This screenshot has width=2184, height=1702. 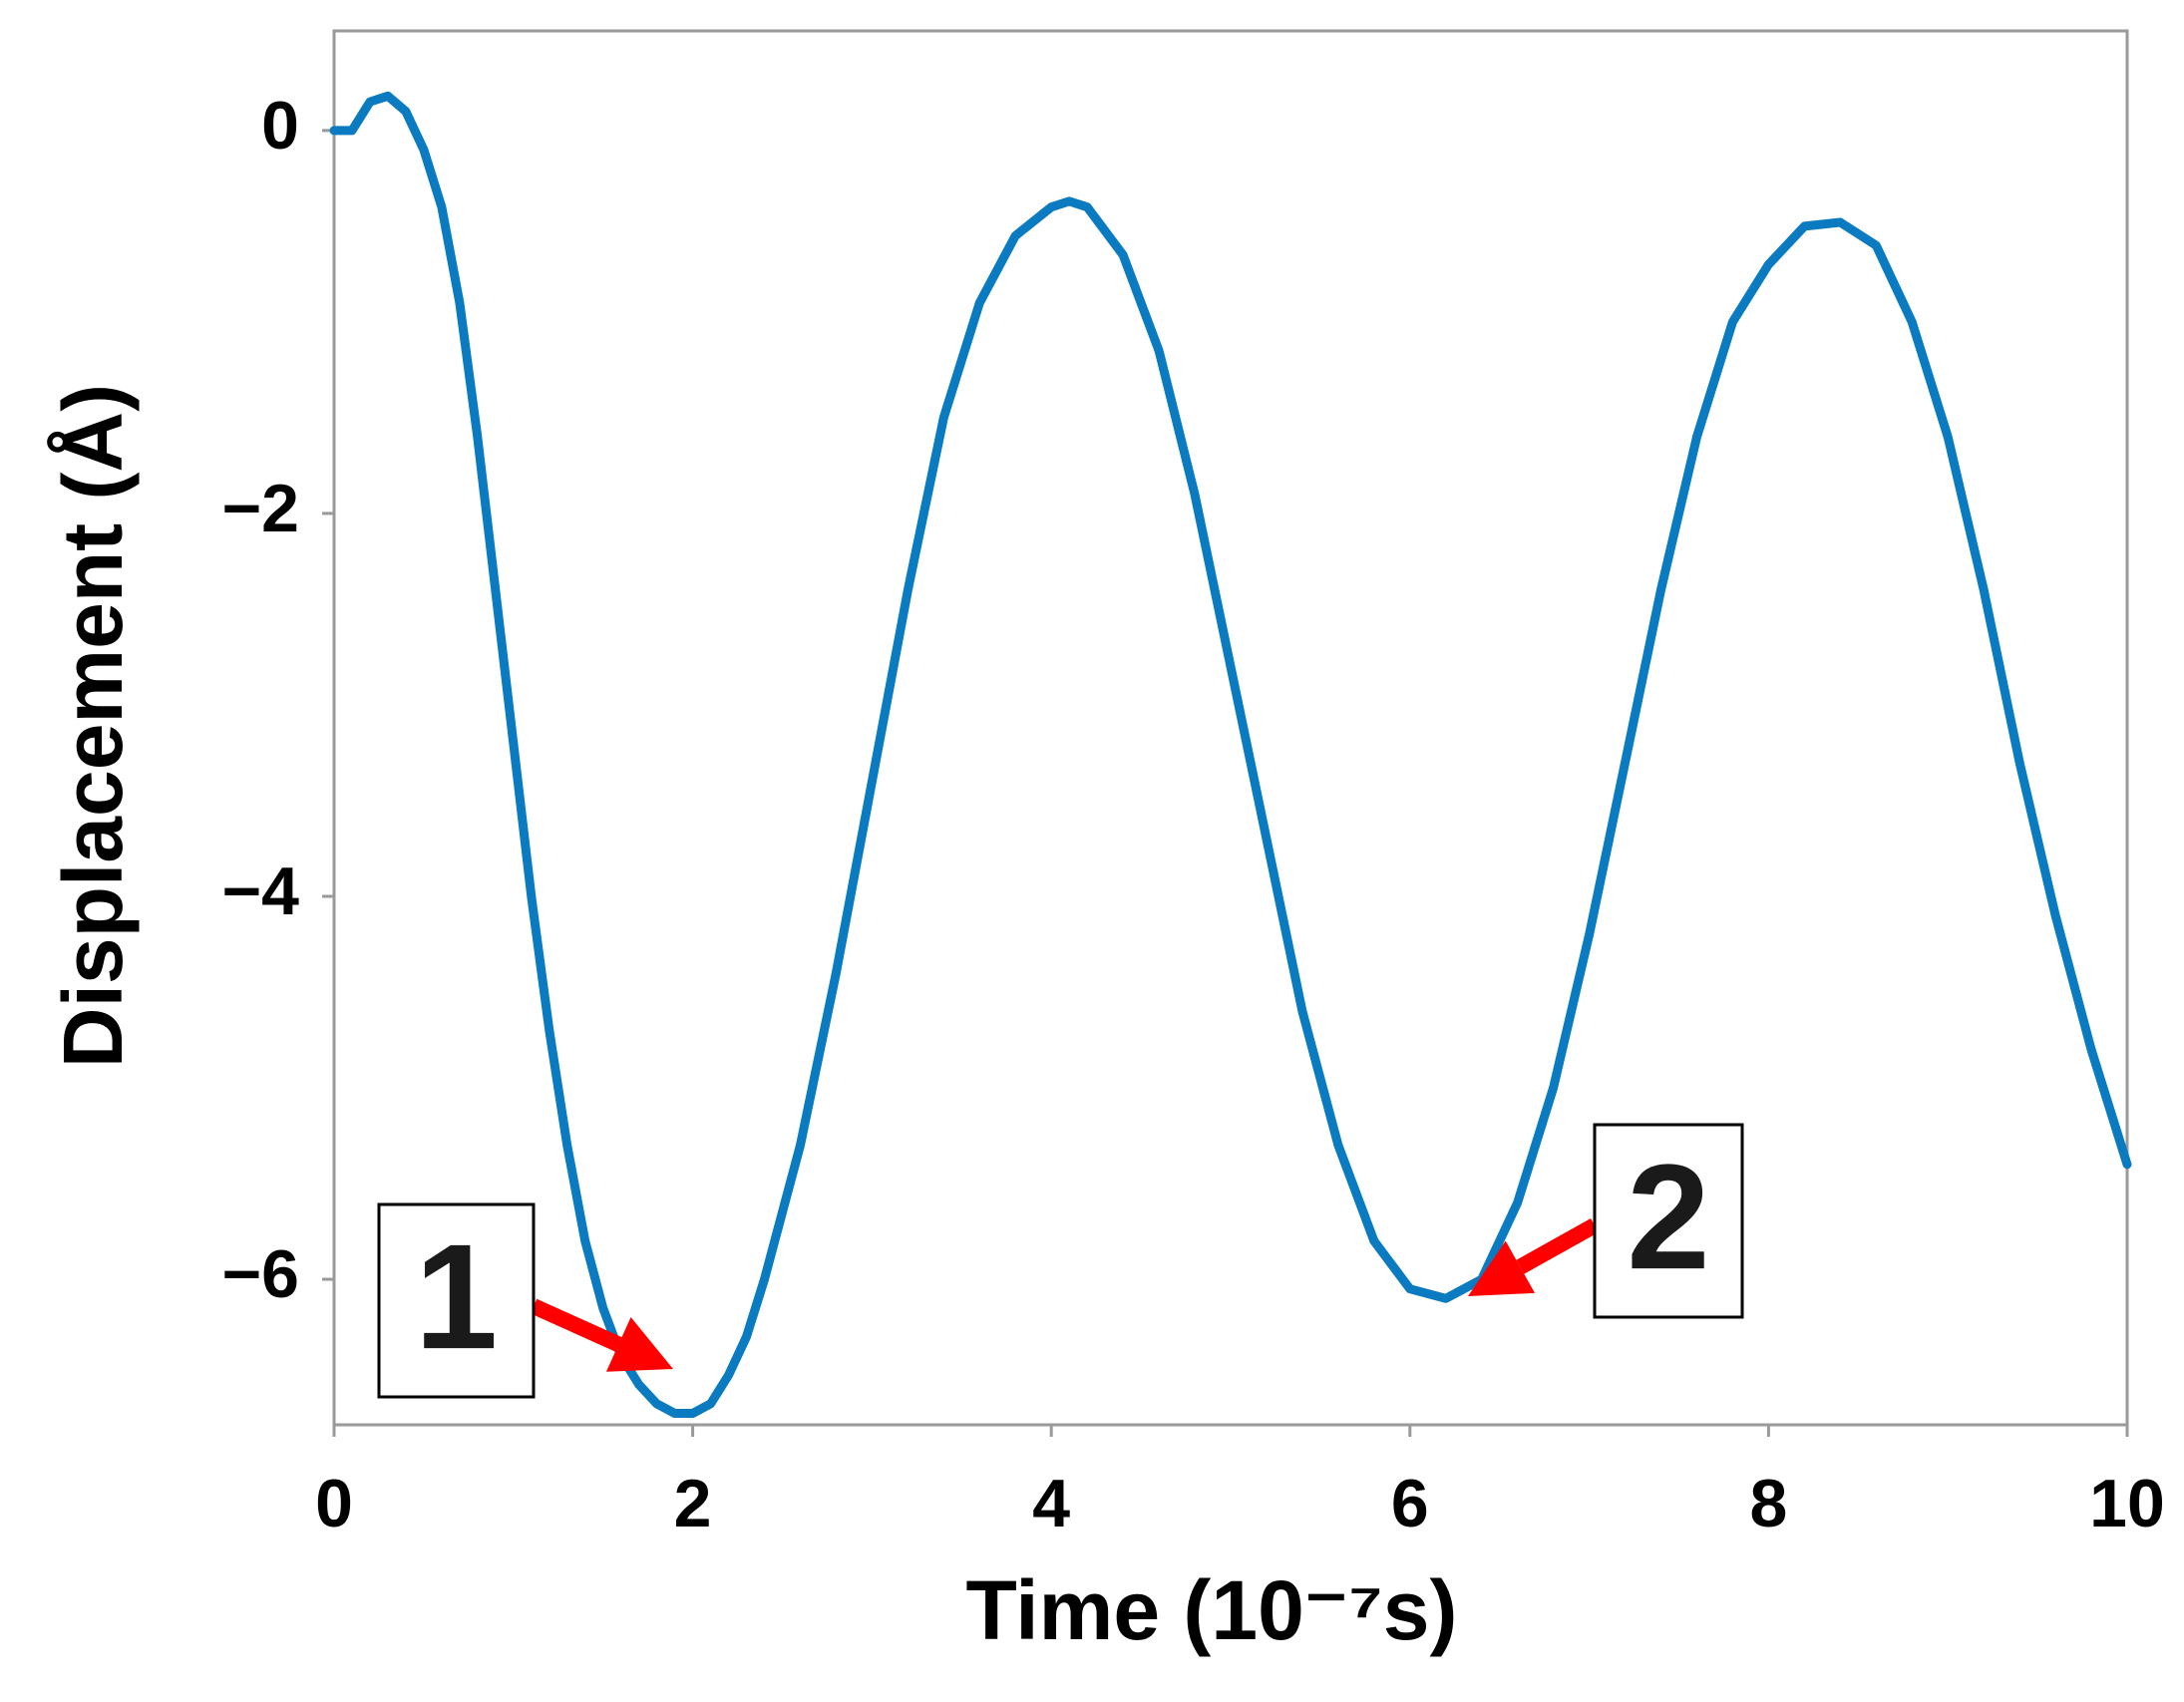 What do you see at coordinates (1768, 1503) in the screenshot?
I see `x-tick-label: 8` at bounding box center [1768, 1503].